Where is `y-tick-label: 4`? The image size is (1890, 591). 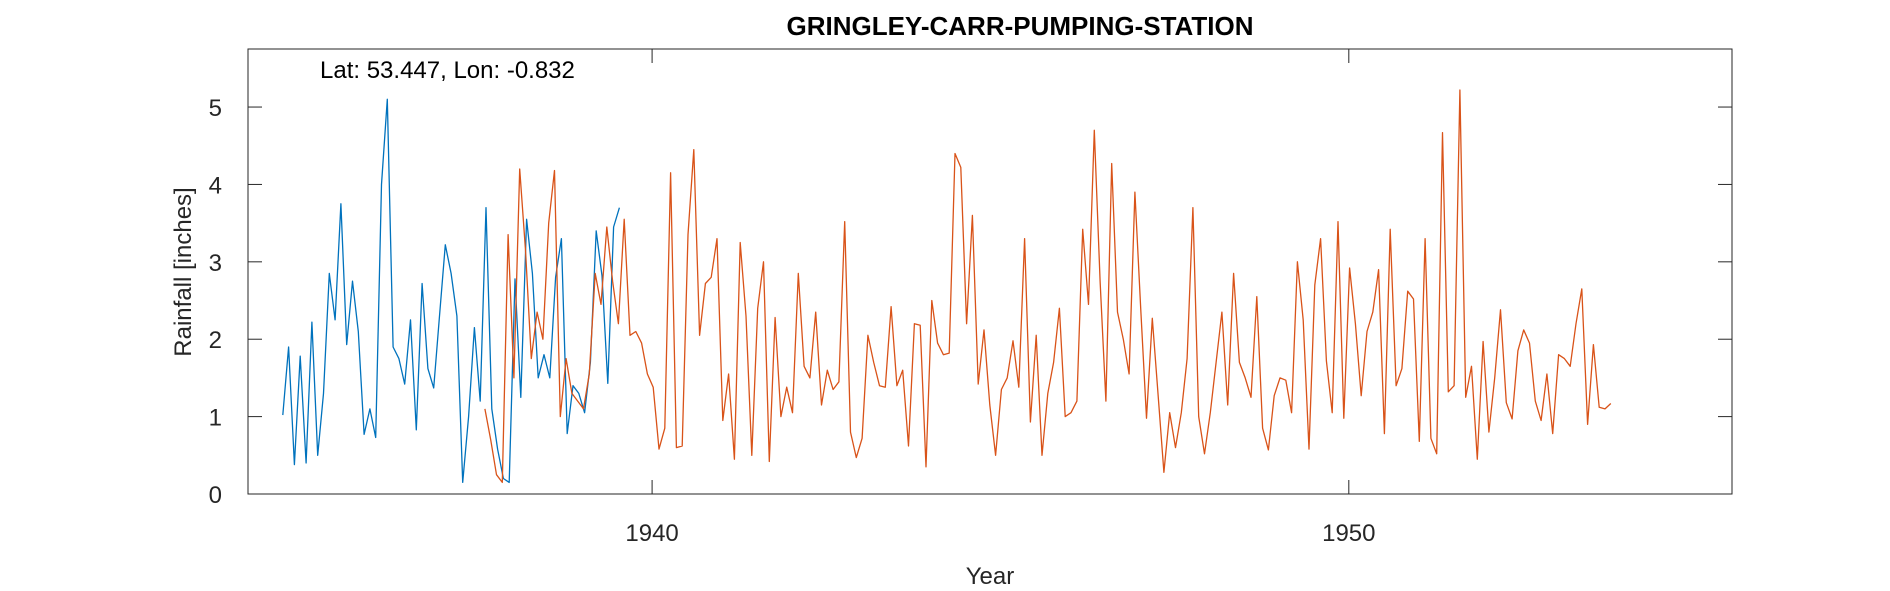
y-tick-label: 4 is located at coordinates (215, 185).